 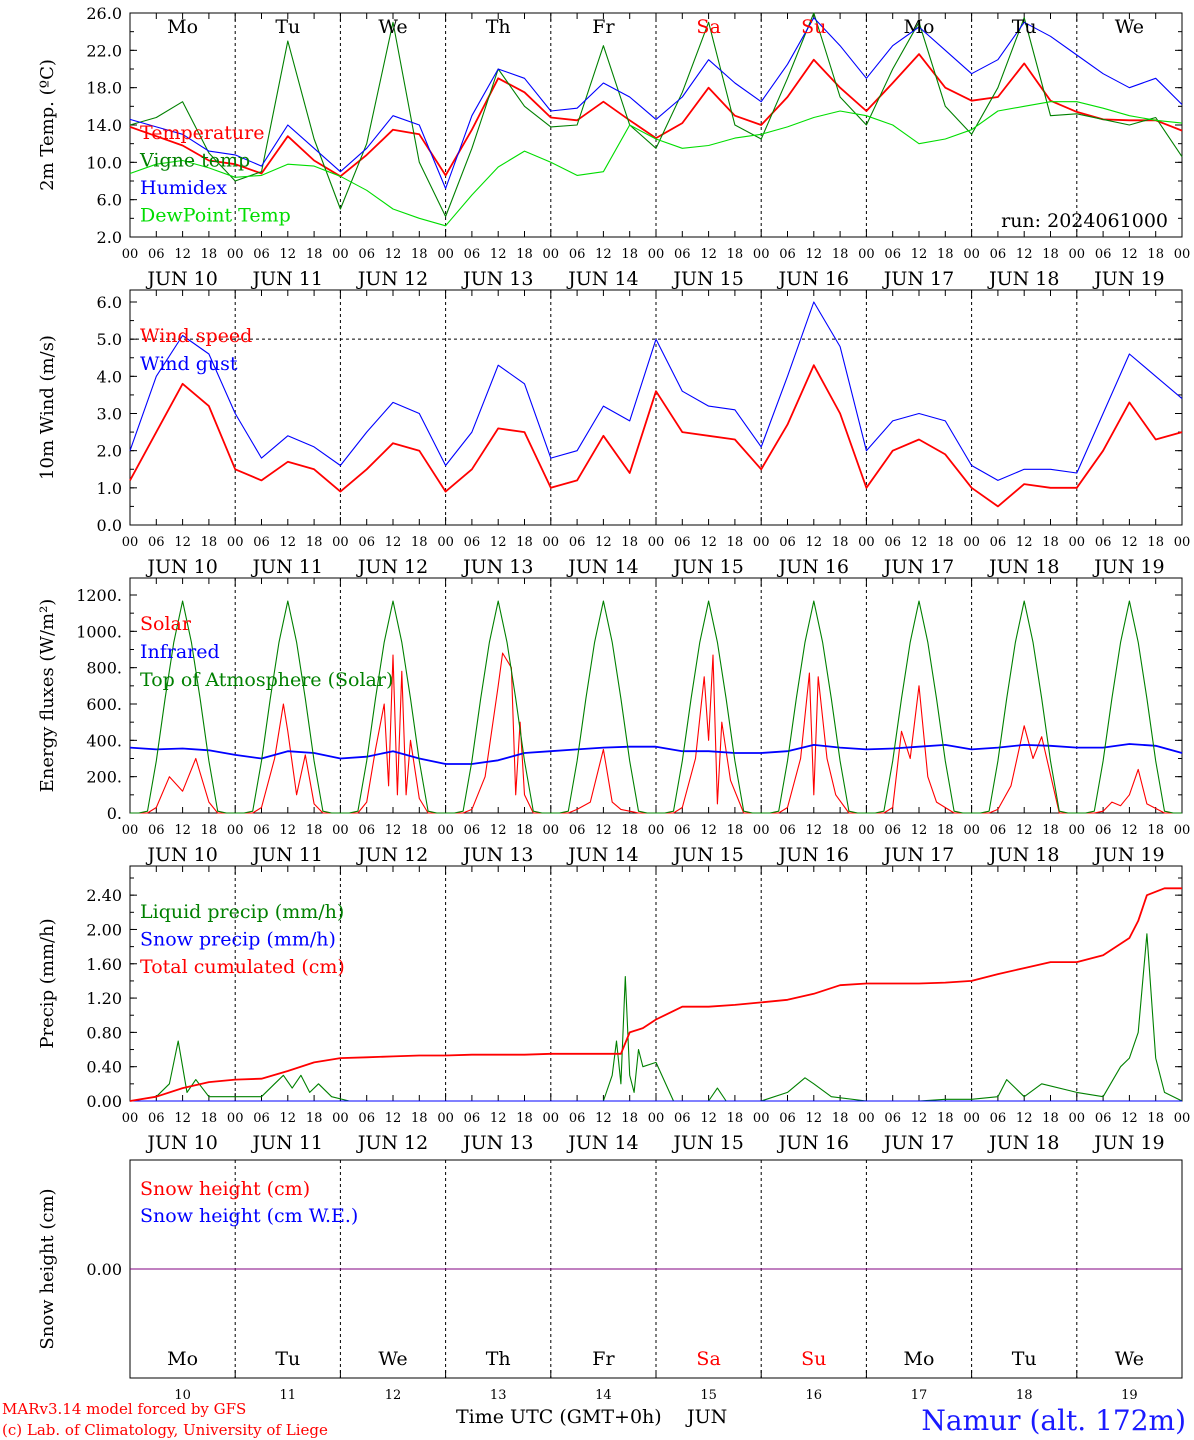 I want to click on day-number: 14, so click(x=603, y=1395).